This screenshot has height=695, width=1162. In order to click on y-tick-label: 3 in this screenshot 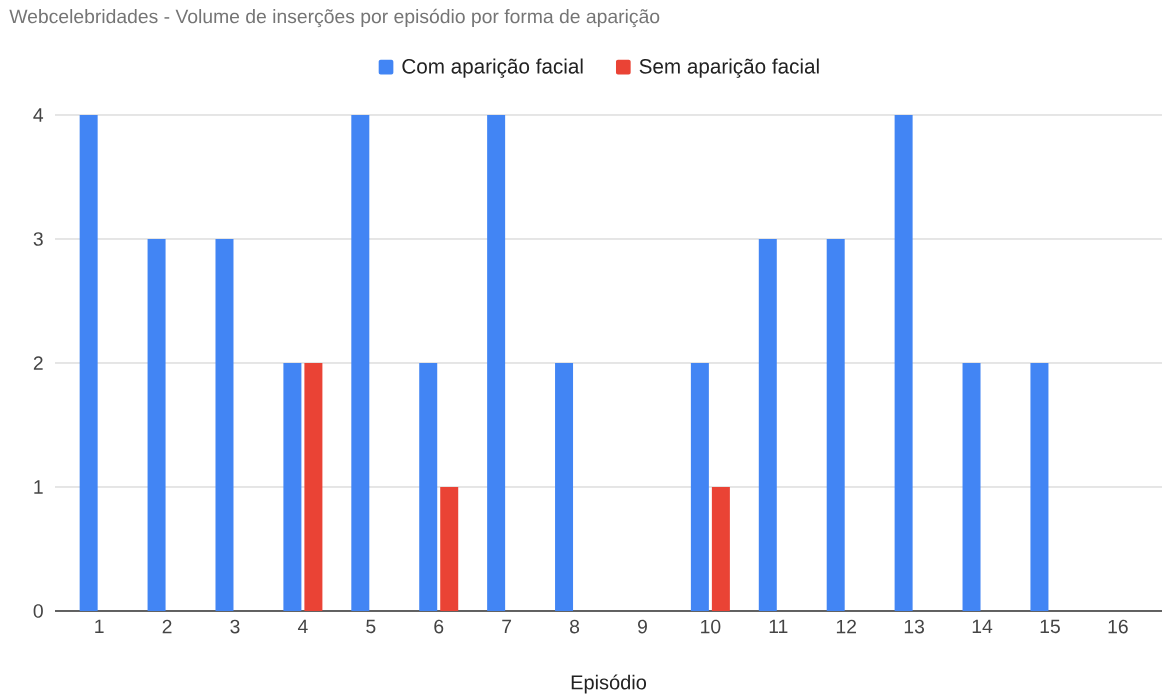, I will do `click(38, 239)`.